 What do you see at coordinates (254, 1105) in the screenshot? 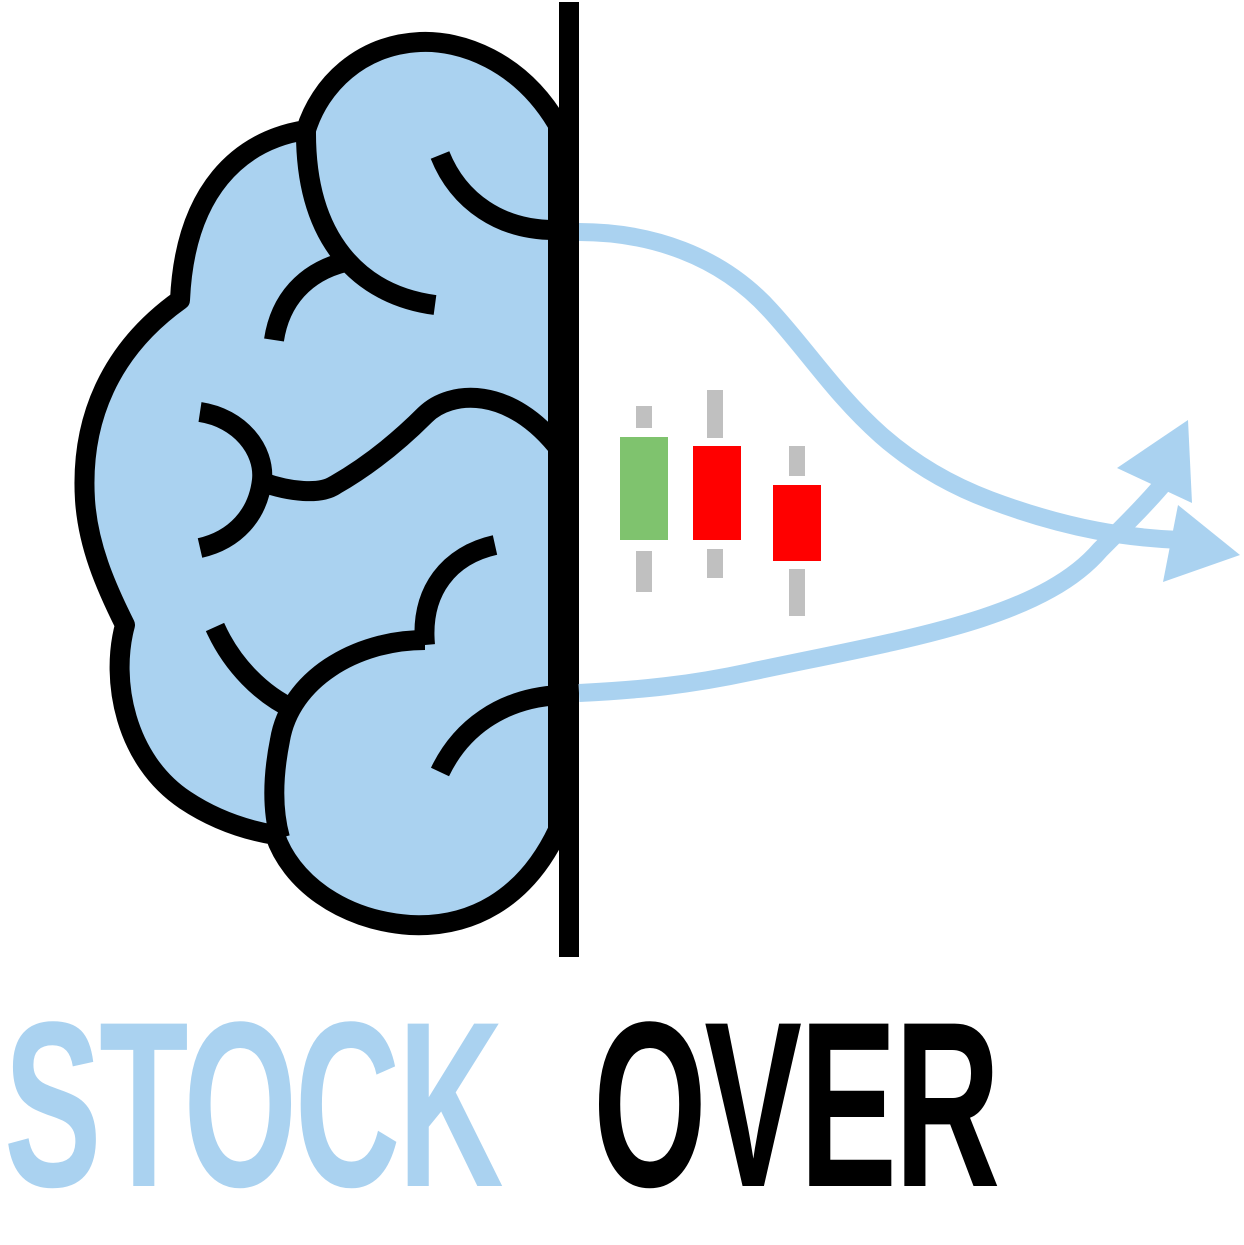
I see `wordmark-stock: STOCK` at bounding box center [254, 1105].